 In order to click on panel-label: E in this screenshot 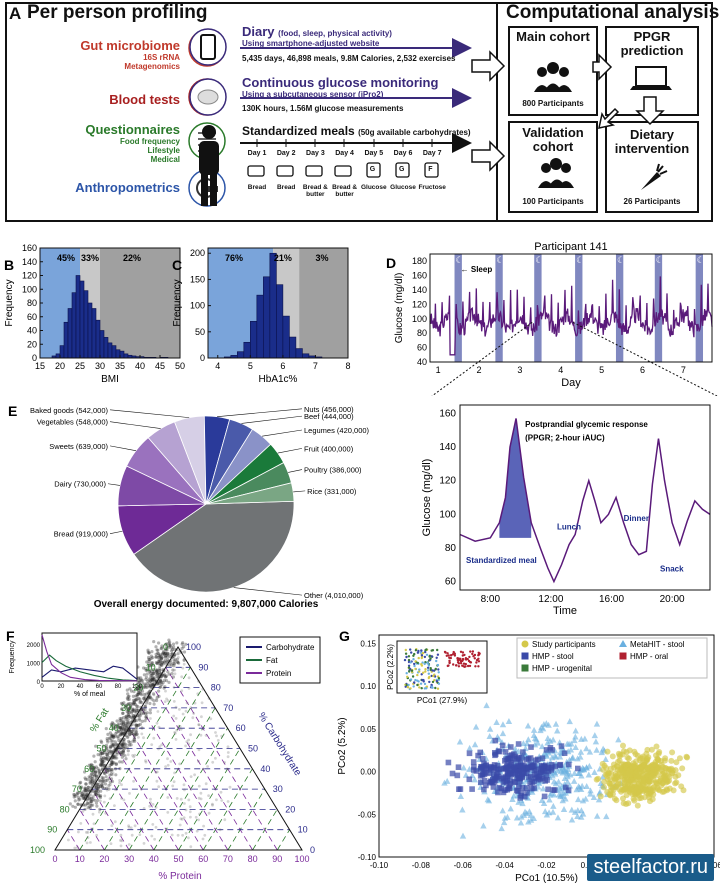, I will do `click(12, 411)`.